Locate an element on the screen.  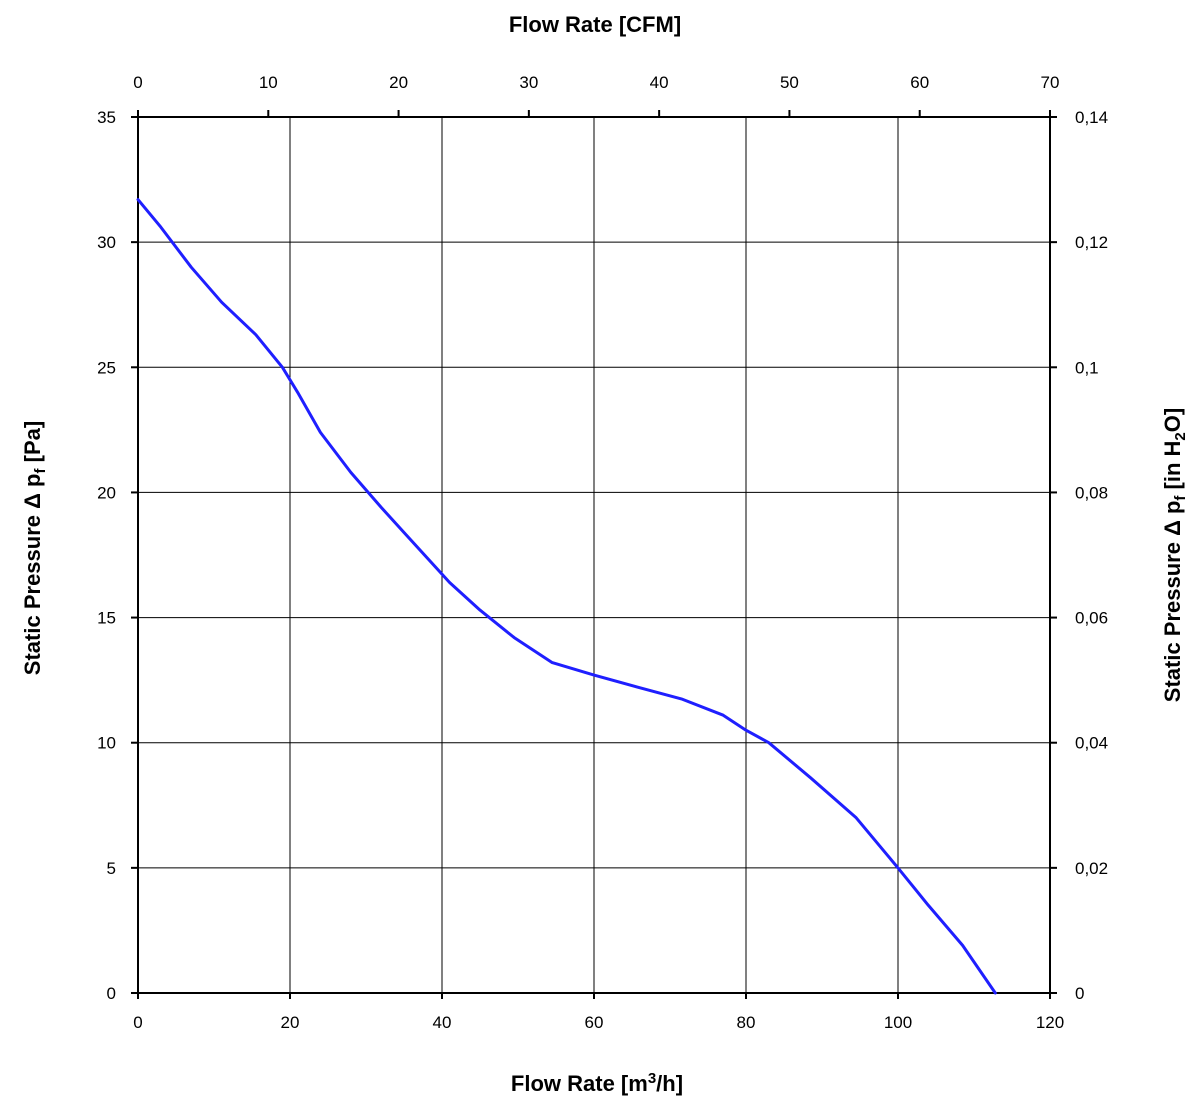
y2-tick-label: 0,06 is located at coordinates (1091, 618).